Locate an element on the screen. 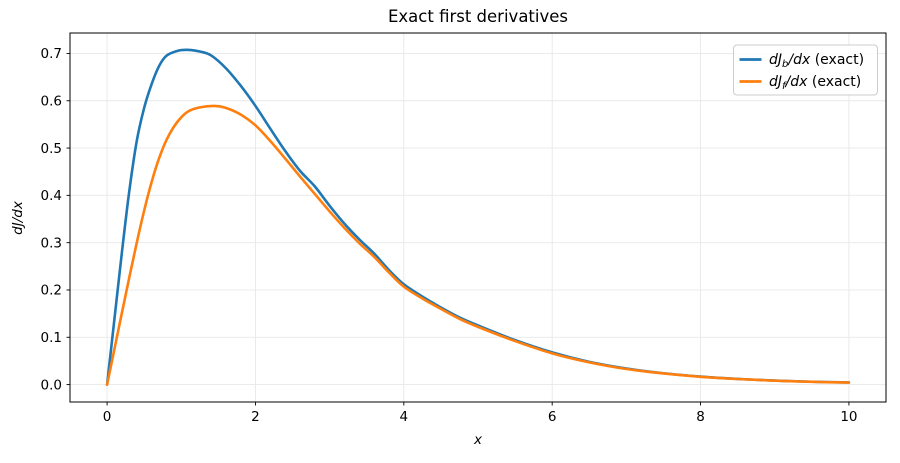  x-axis-label: x is located at coordinates (478, 440).